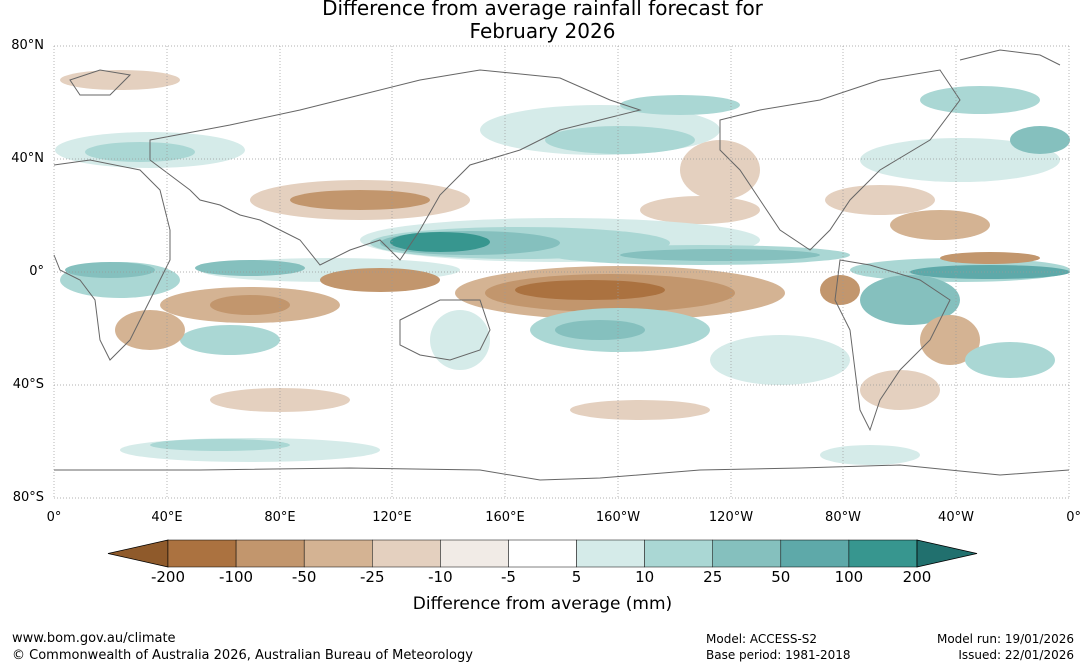 The height and width of the screenshot is (667, 1085). What do you see at coordinates (508, 577) in the screenshot?
I see `colorbar-tick-label: -5` at bounding box center [508, 577].